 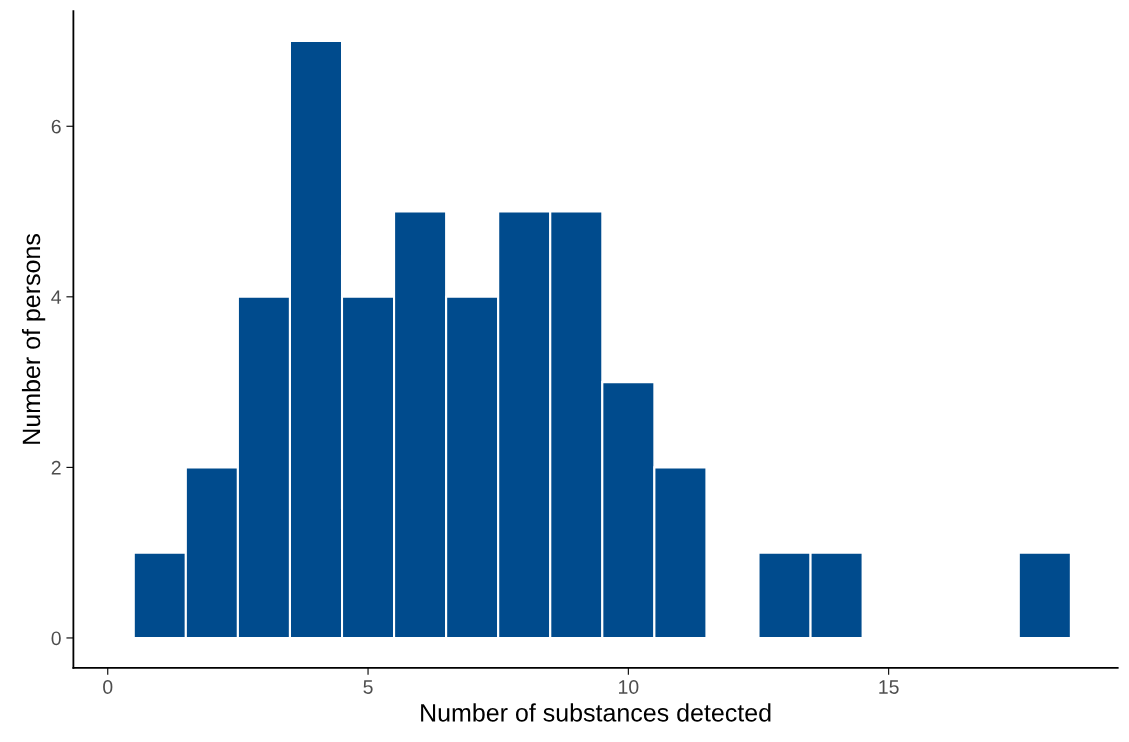 I want to click on x-tick-label: 10, so click(x=629, y=687).